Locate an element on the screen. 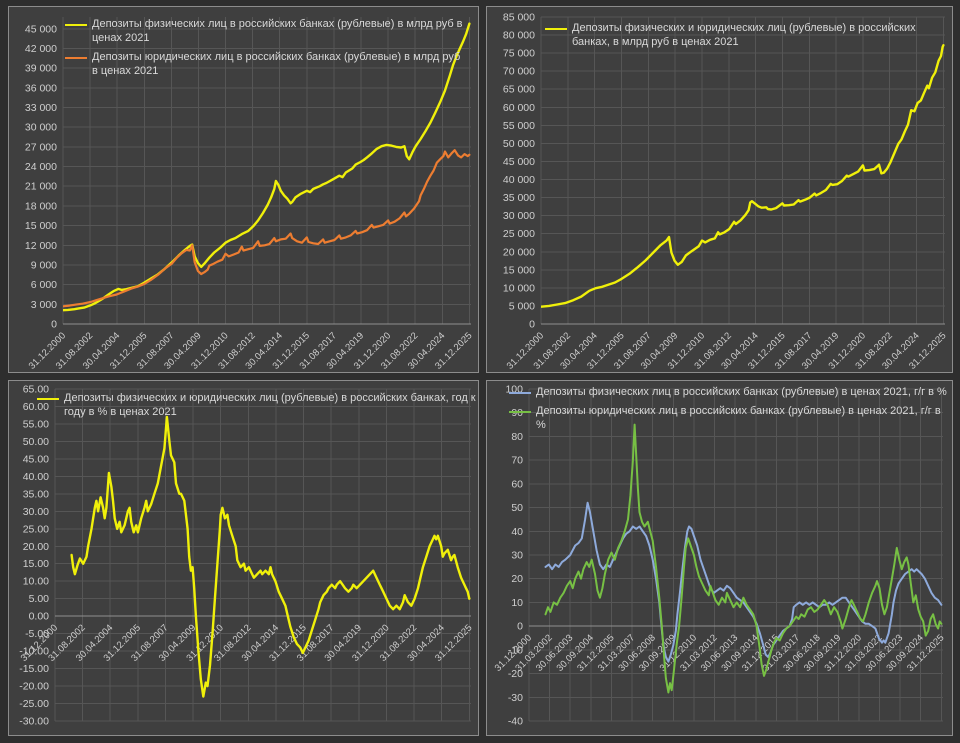  svg-text: 50 000 is located at coordinates (519, 144).